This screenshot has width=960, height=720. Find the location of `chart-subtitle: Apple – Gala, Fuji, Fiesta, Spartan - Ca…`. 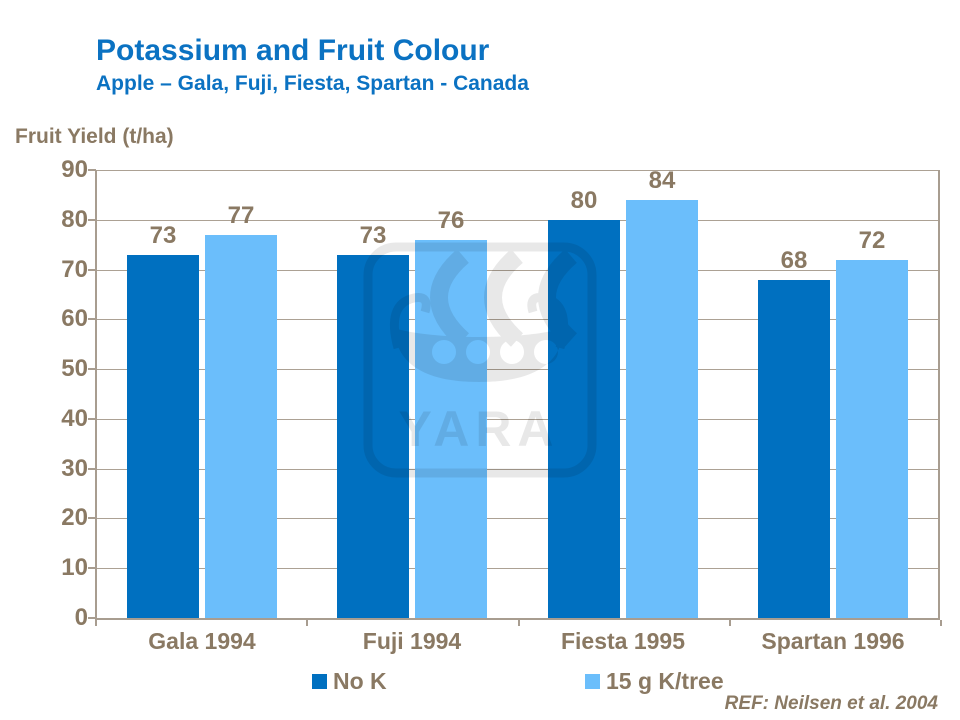

chart-subtitle: Apple – Gala, Fuji, Fiesta, Spartan - Ca… is located at coordinates (312, 83).